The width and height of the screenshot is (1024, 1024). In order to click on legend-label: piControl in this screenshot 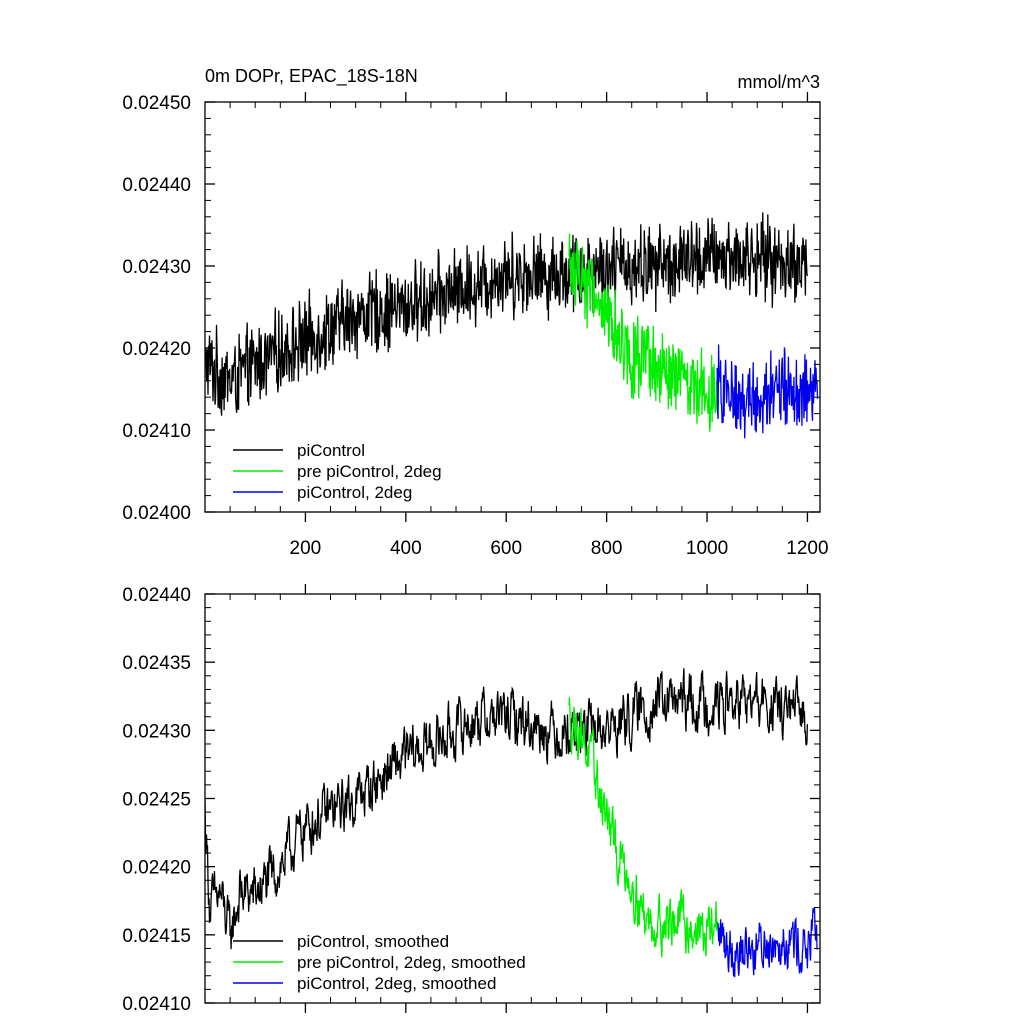, I will do `click(331, 450)`.